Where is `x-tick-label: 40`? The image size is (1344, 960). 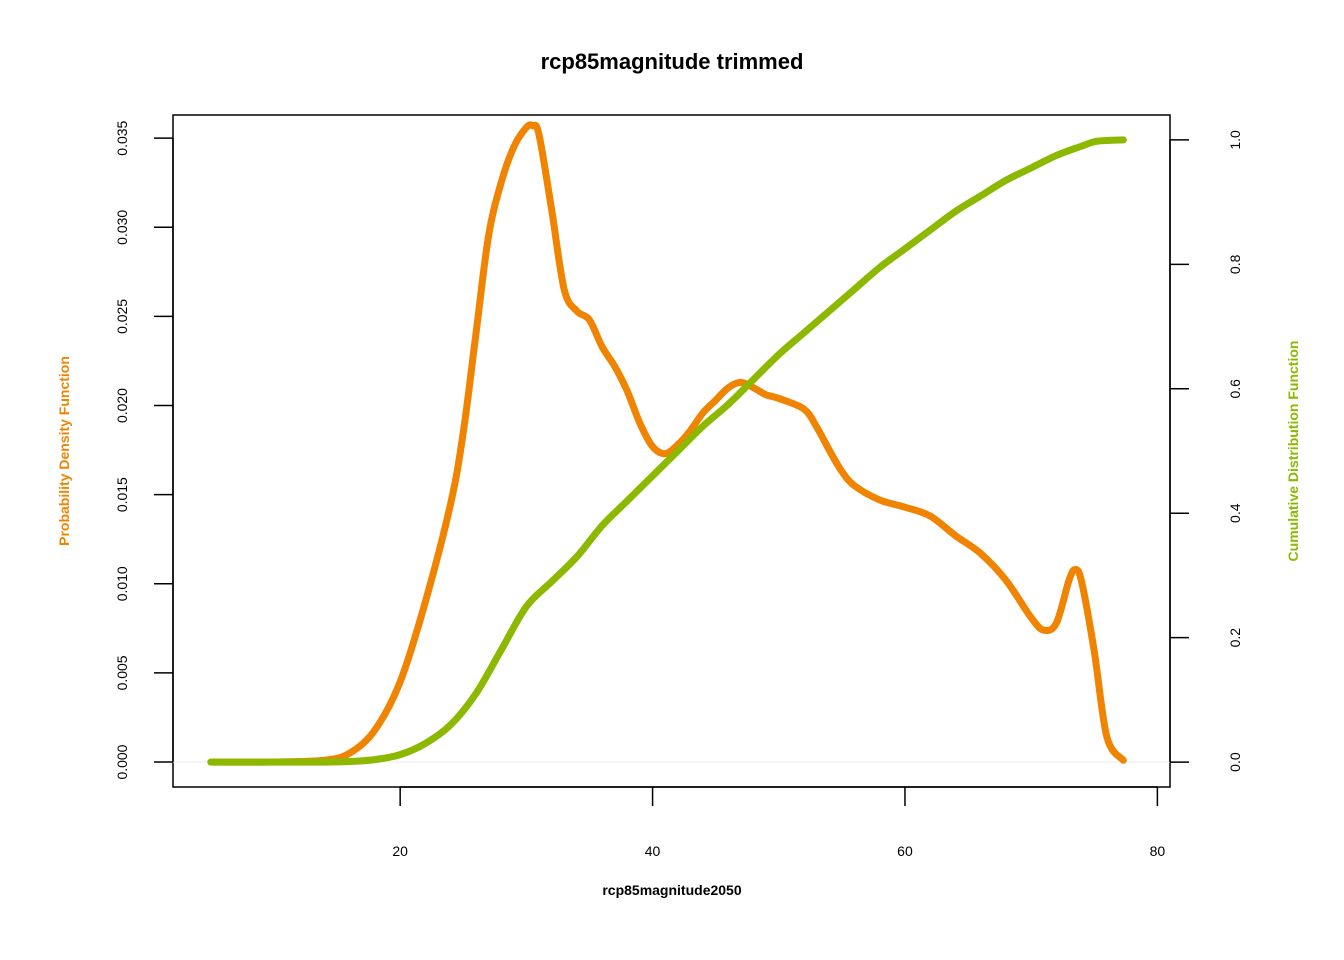
x-tick-label: 40 is located at coordinates (653, 851).